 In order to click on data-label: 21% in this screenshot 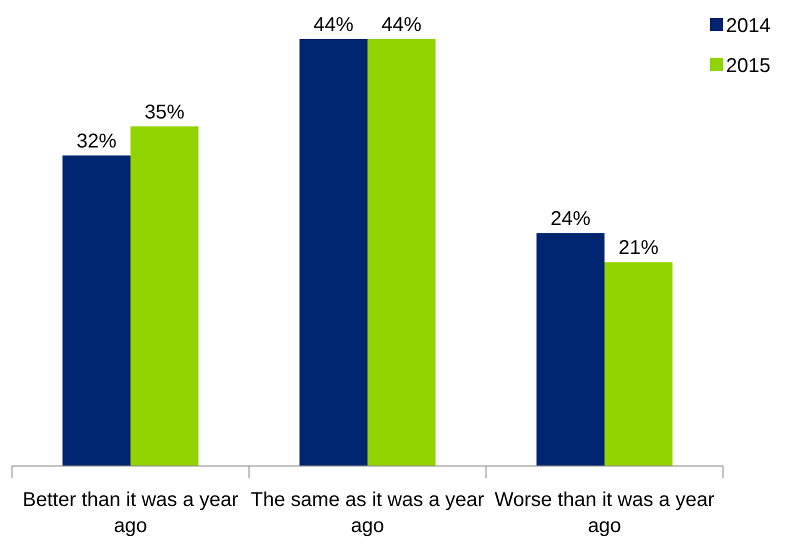, I will do `click(638, 248)`.